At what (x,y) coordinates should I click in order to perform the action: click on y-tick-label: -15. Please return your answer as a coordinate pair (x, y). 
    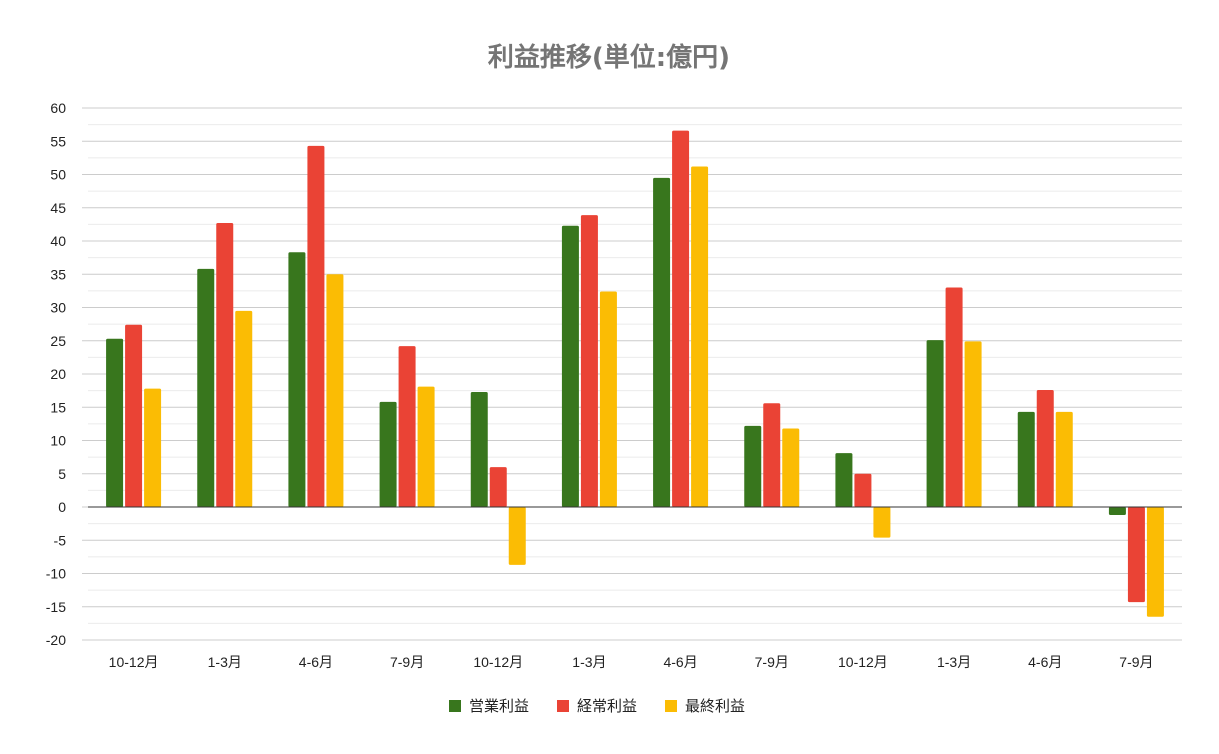
    Looking at the image, I should click on (56, 607).